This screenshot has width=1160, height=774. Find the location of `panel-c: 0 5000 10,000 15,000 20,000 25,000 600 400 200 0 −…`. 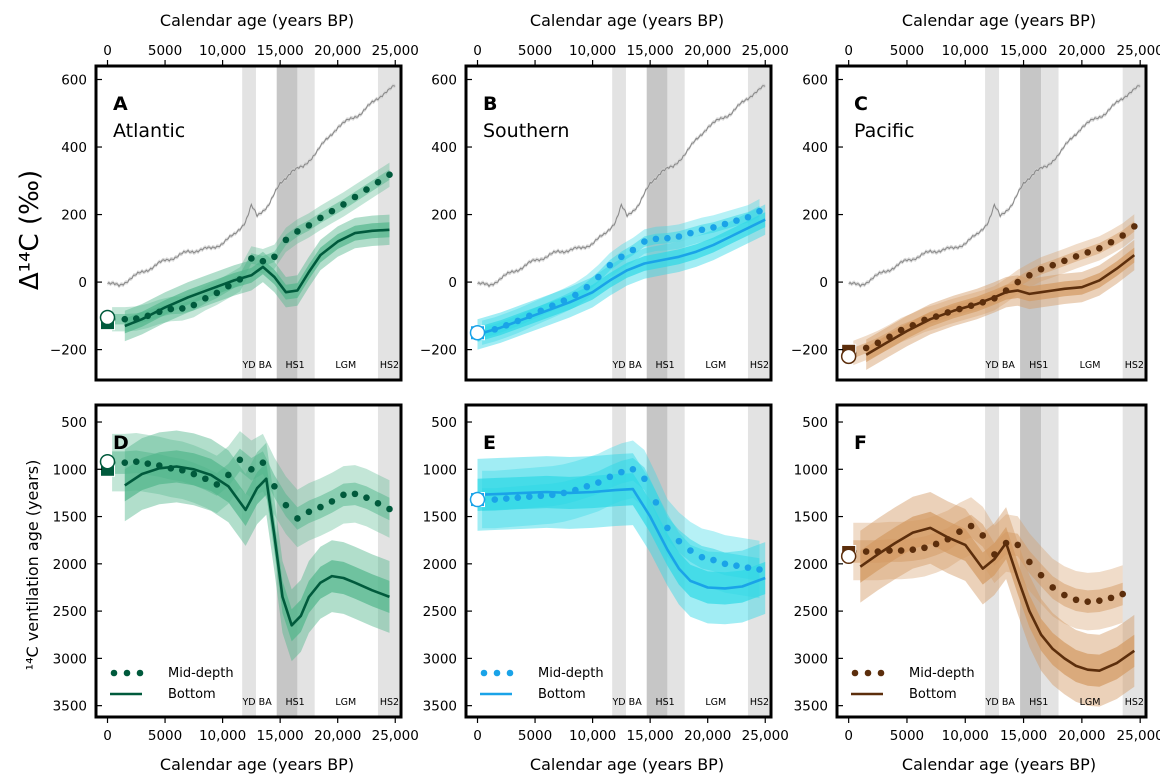

panel-c: 0 5000 10,000 15,000 20,000 25,000 600 400 200 0 −… is located at coordinates (975, 212).